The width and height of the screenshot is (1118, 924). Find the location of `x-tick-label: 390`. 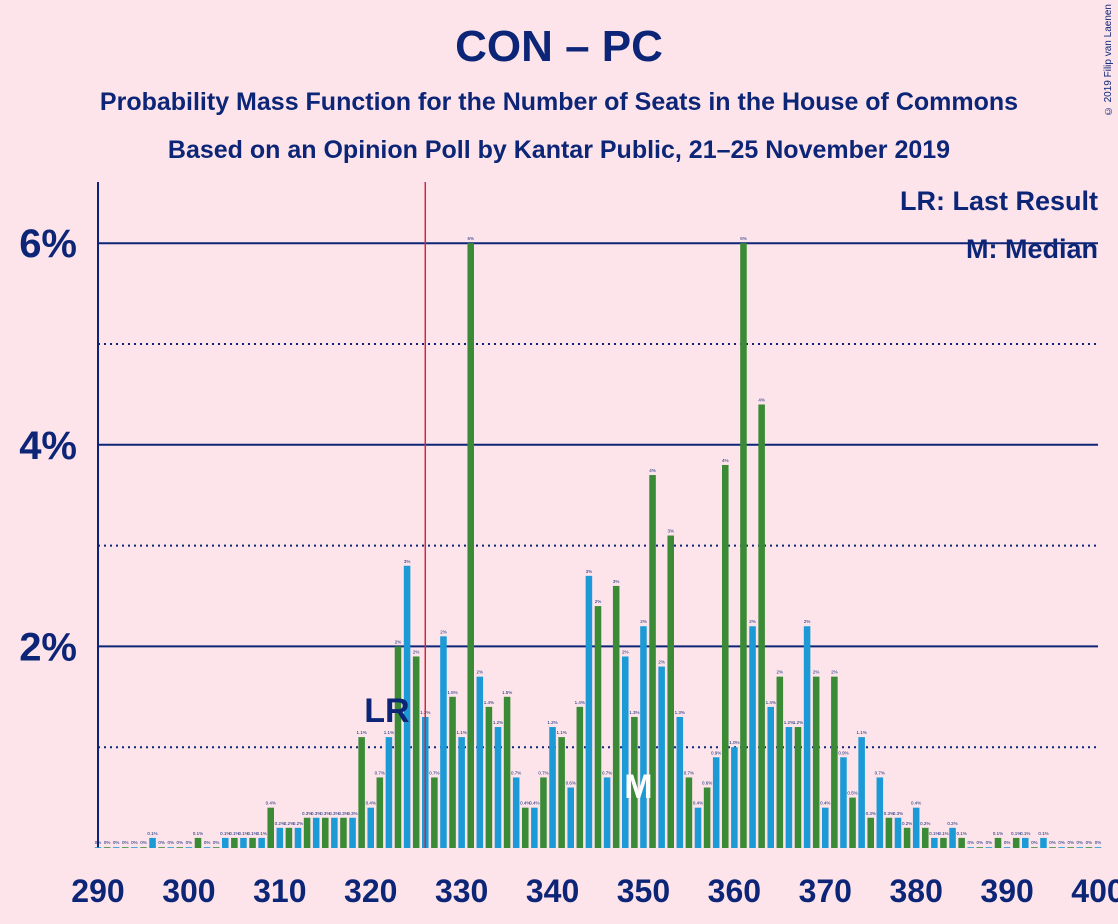

x-tick-label: 390 is located at coordinates (1006, 891).